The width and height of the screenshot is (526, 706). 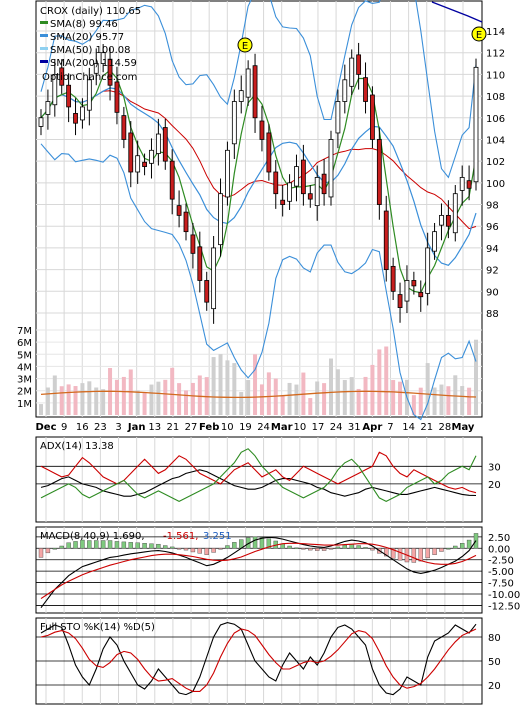 What do you see at coordinates (492, 292) in the screenshot?
I see `price-tick-label: 90` at bounding box center [492, 292].